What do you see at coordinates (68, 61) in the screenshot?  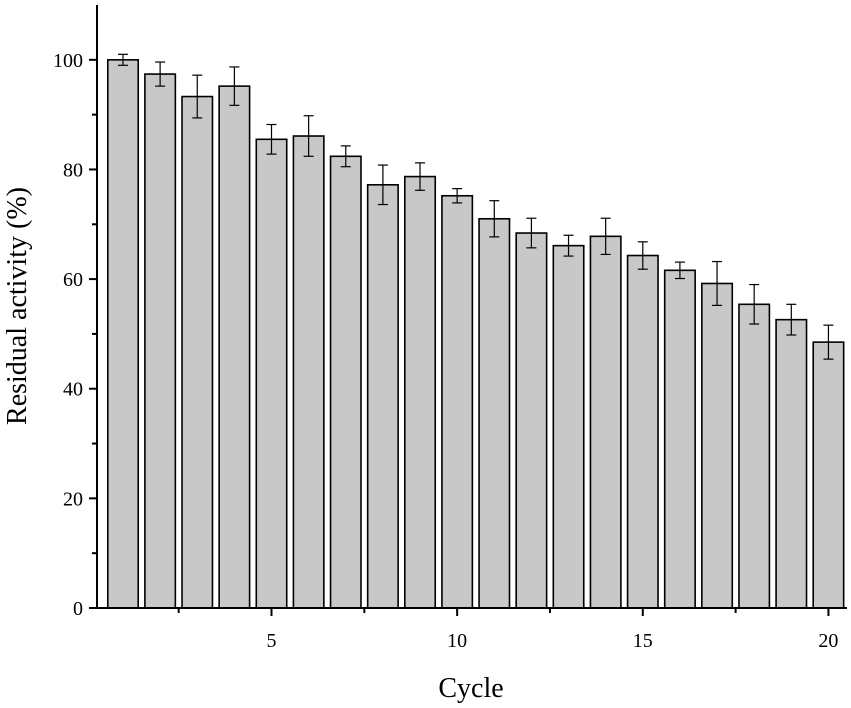 I see `y-tick-label-100: 100` at bounding box center [68, 61].